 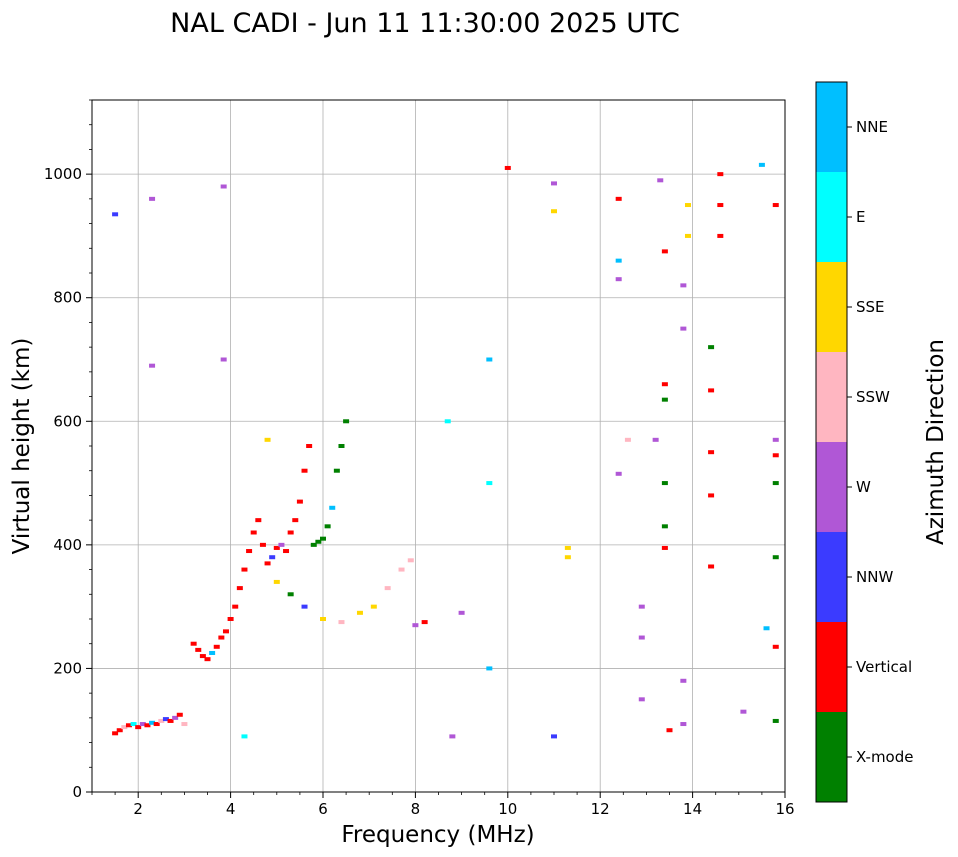 What do you see at coordinates (692, 809) in the screenshot?
I see `x-tick-label: 14` at bounding box center [692, 809].